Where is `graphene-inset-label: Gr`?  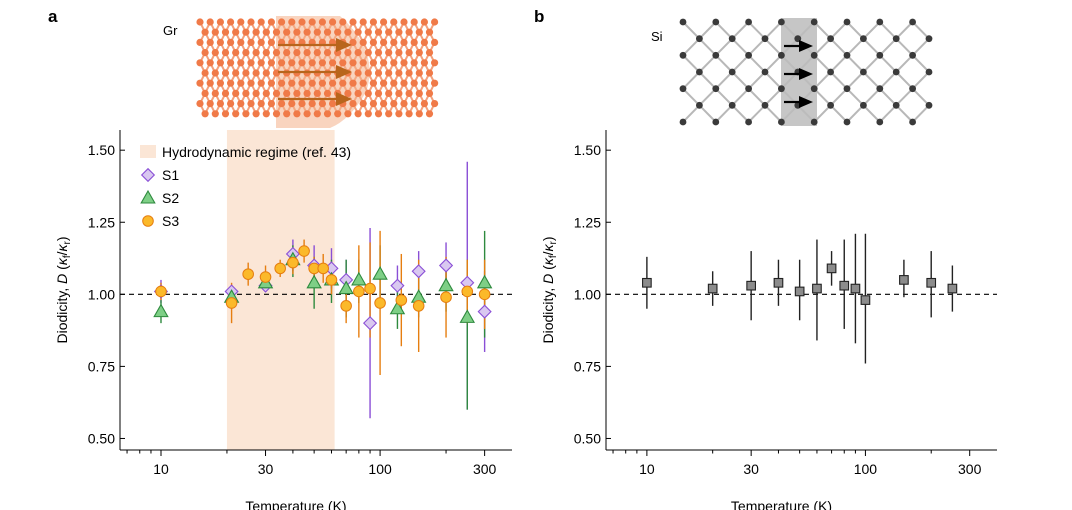
graphene-inset-label: Gr is located at coordinates (170, 30).